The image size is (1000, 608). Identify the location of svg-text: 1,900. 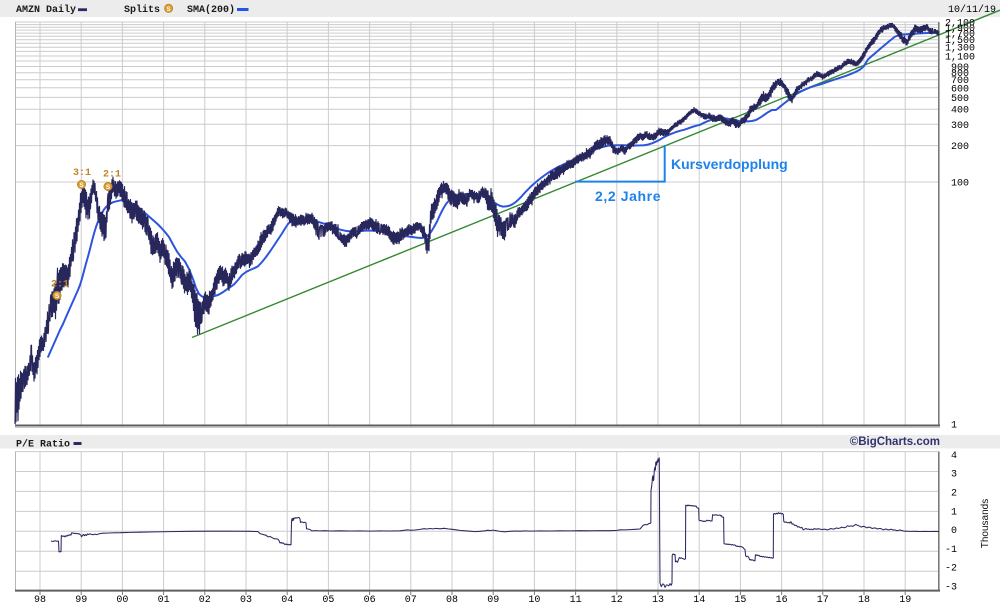
(960, 29).